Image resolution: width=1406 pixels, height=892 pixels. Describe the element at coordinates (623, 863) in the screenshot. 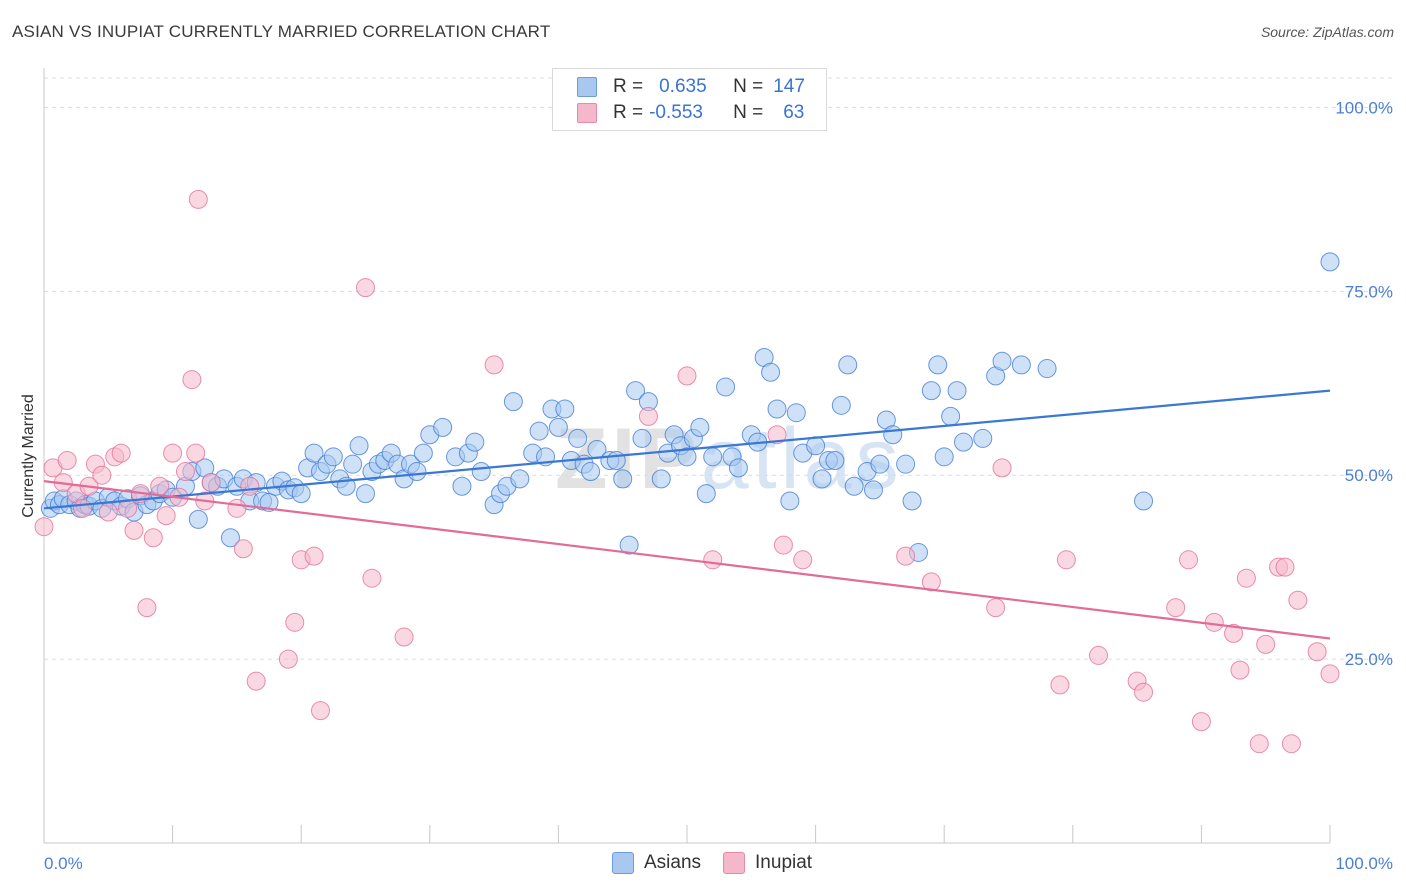

I see `bottom-legend-swatch-asians` at that location.